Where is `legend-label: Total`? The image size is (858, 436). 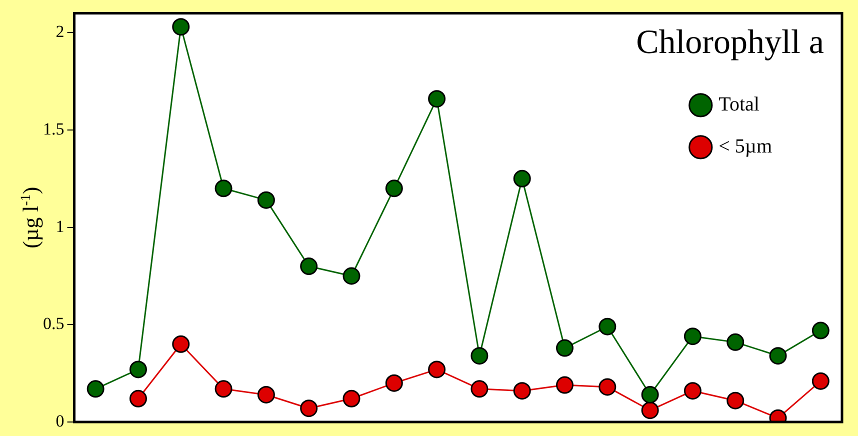
legend-label: Total is located at coordinates (739, 104).